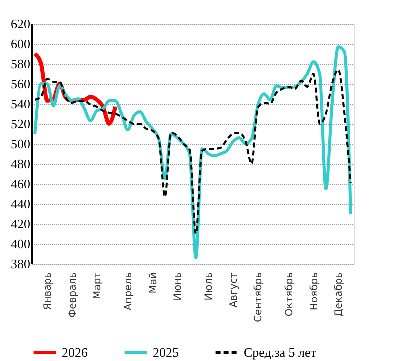 This screenshot has width=399, height=361. I want to click on x-tick-label: Май, so click(154, 283).